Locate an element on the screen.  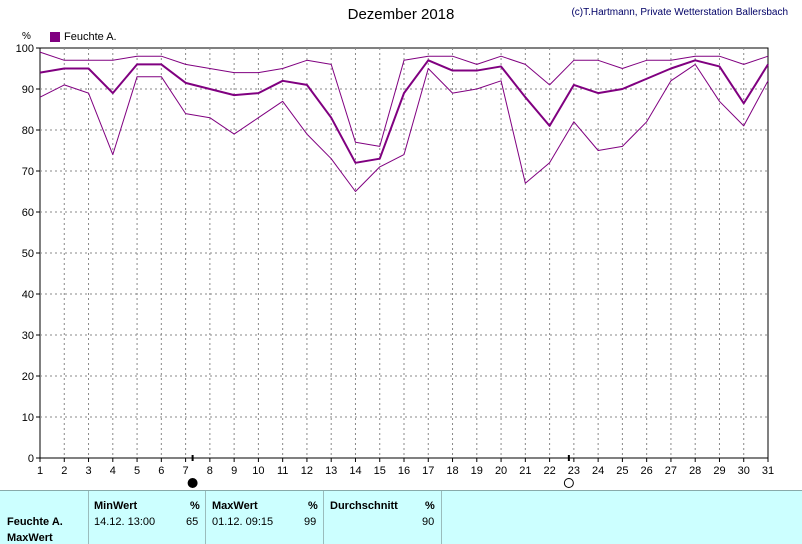
max-value: 99 is located at coordinates (310, 522).